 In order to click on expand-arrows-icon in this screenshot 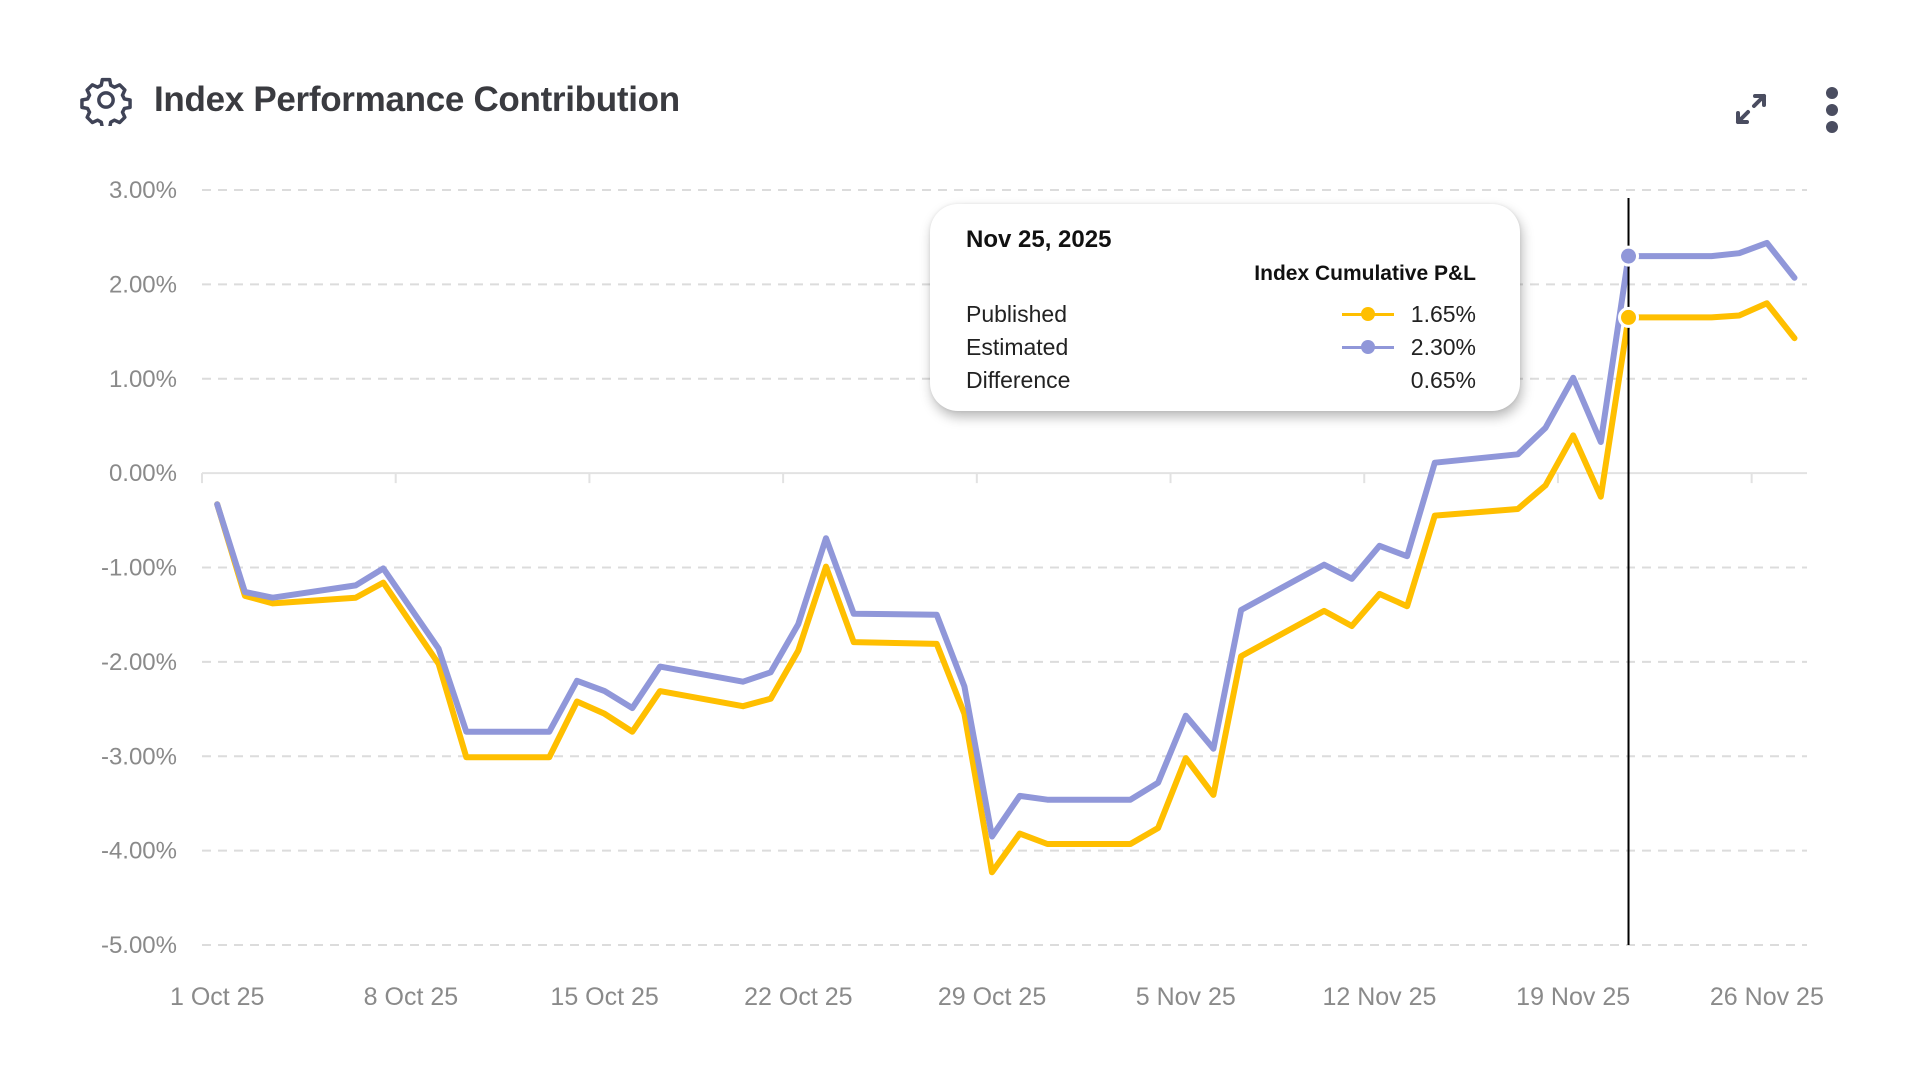, I will do `click(1751, 109)`.